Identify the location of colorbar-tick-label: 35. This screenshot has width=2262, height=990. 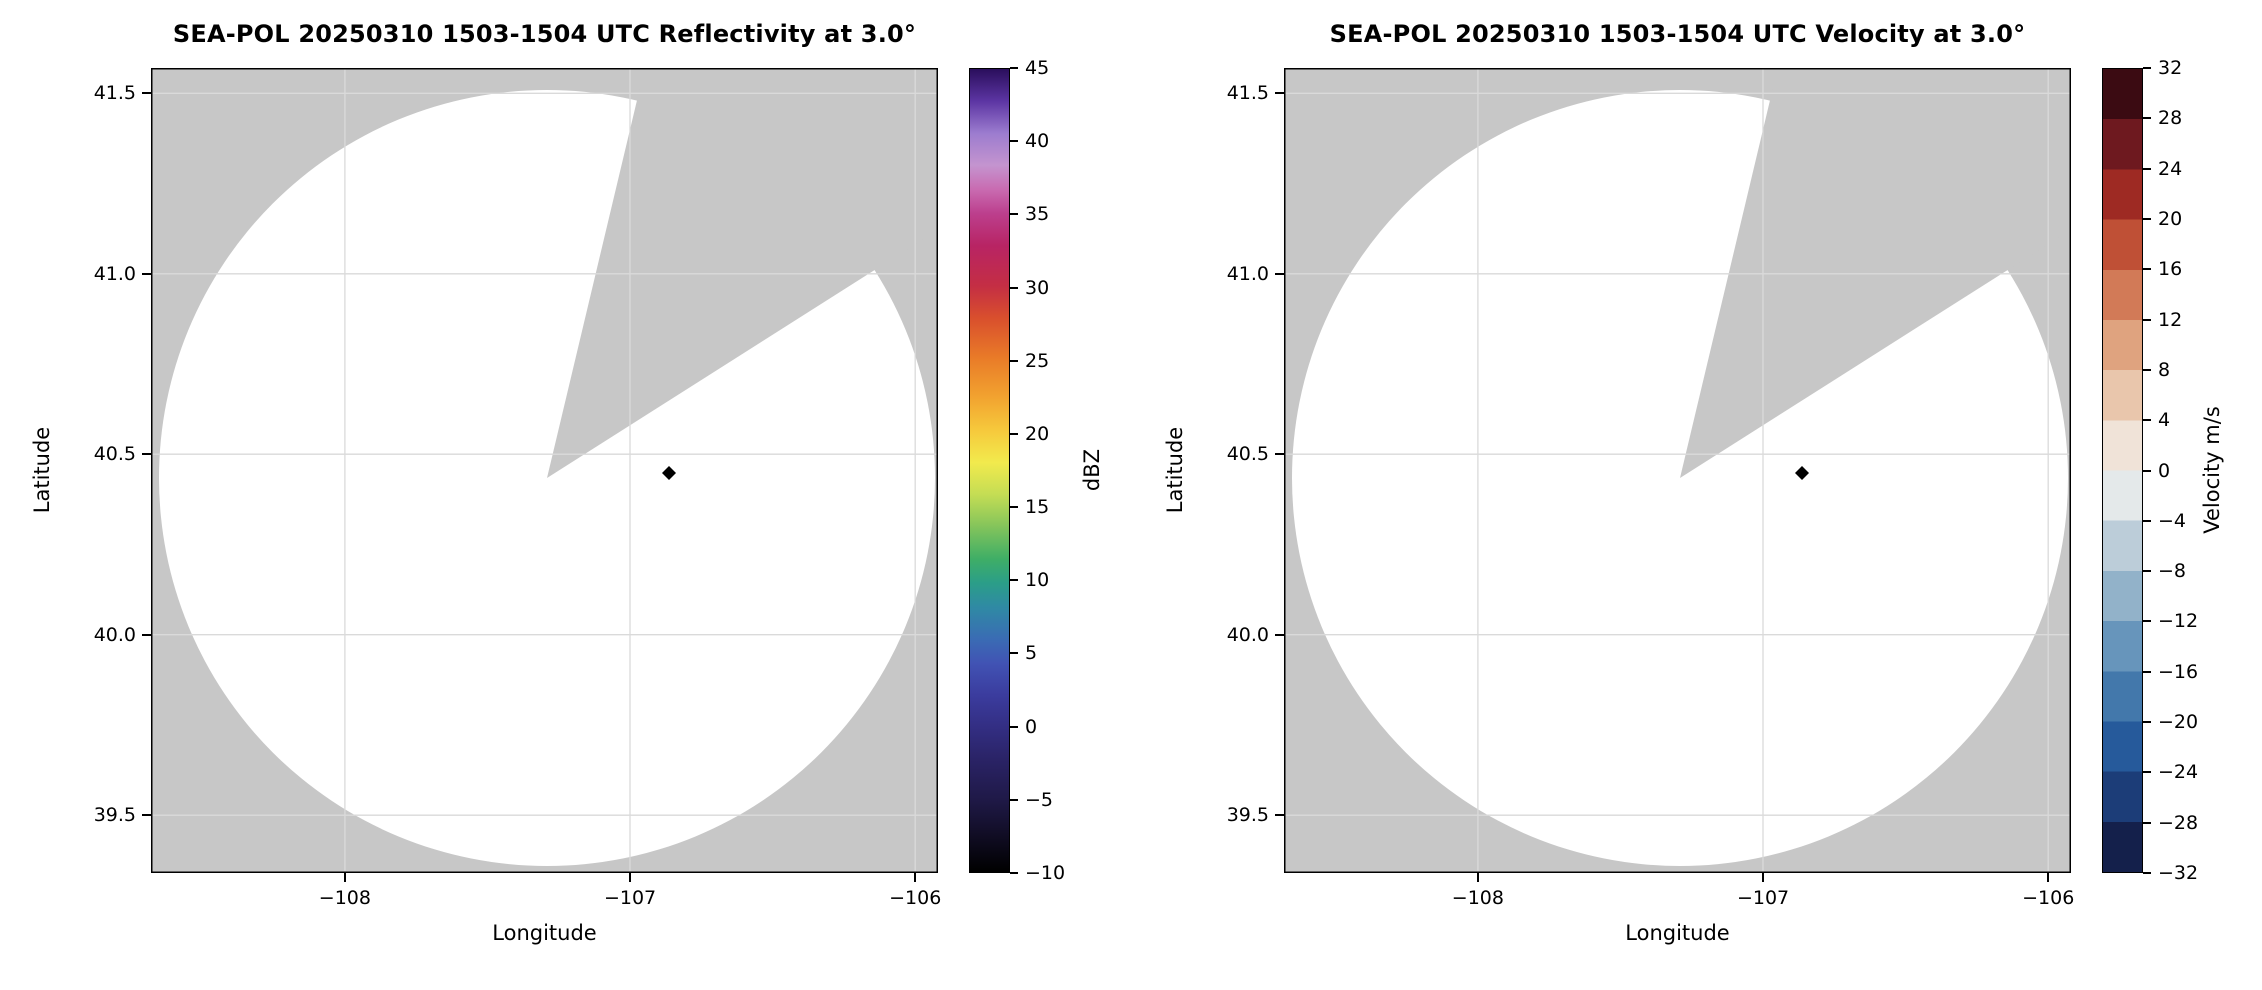
(1037, 214).